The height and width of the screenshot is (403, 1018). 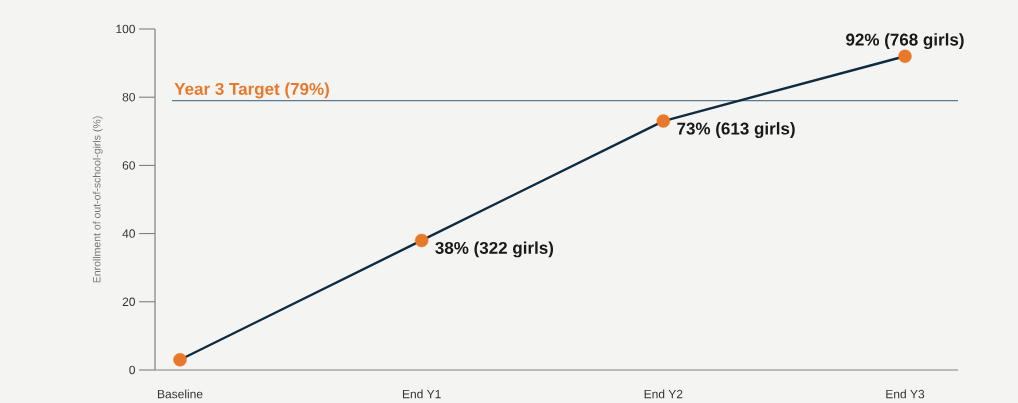 What do you see at coordinates (736, 130) in the screenshot?
I see `data-label: 73% (613 girls)` at bounding box center [736, 130].